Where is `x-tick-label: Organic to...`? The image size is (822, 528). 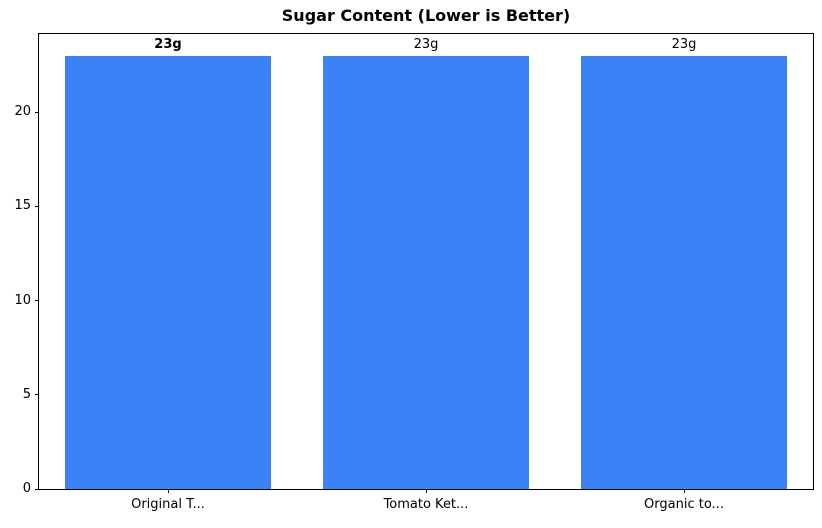 x-tick-label: Organic to... is located at coordinates (684, 504).